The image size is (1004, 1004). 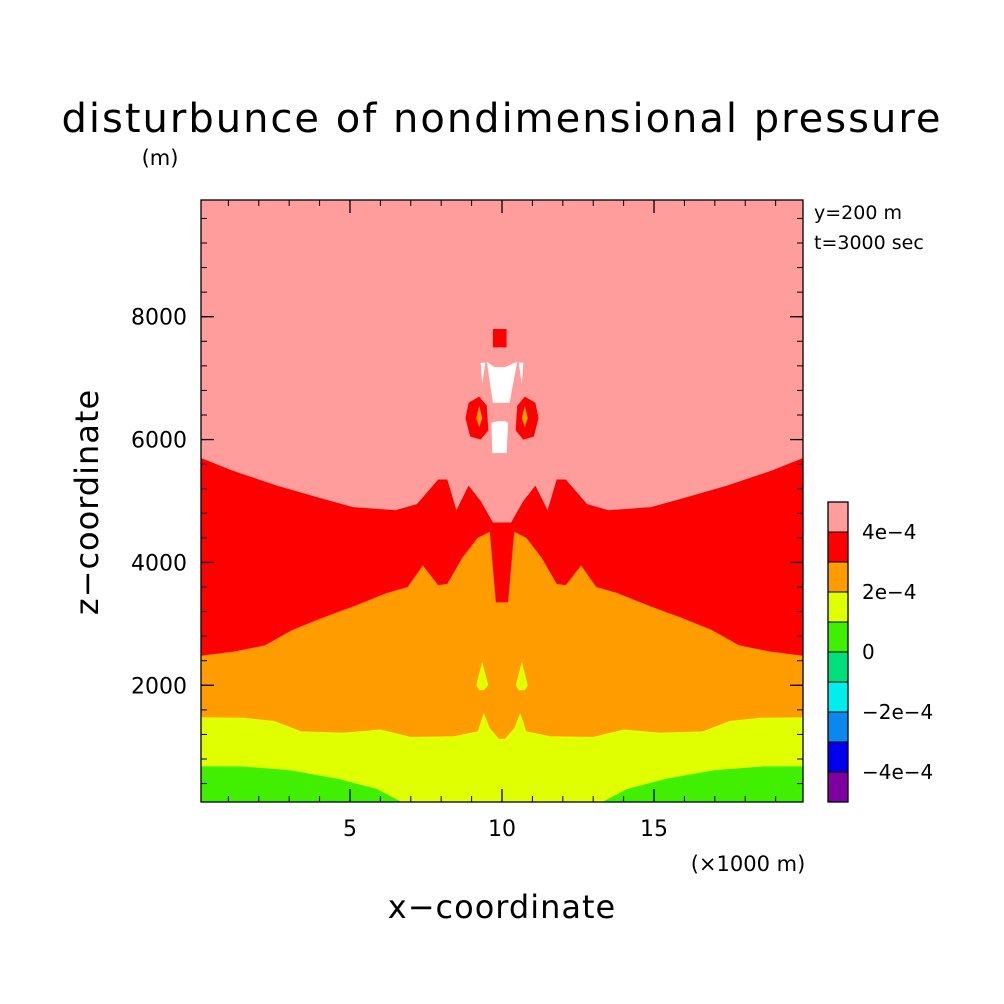 I want to click on x-tick-label: 5, so click(x=350, y=829).